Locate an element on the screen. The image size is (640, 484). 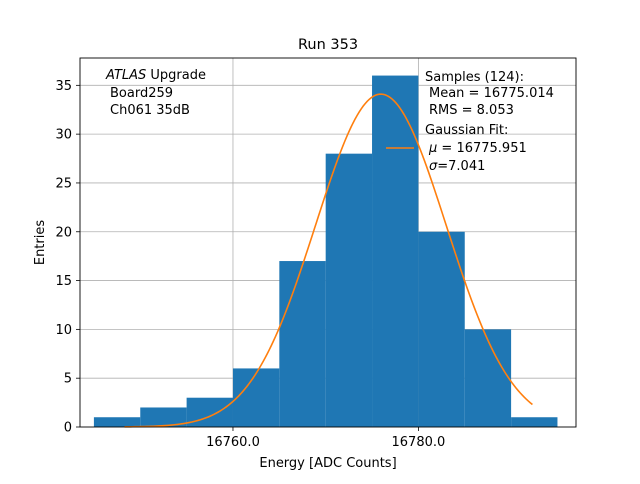
y-tick-label-1: 5 is located at coordinates (68, 379).